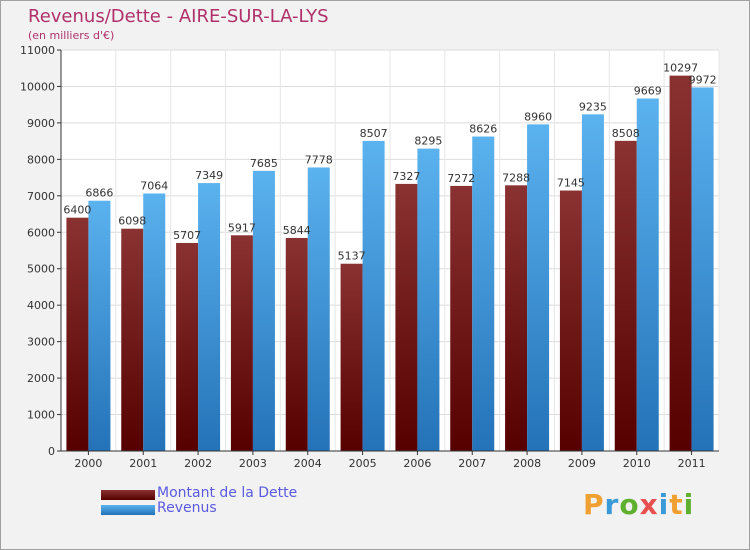 The height and width of the screenshot is (550, 750). What do you see at coordinates (187, 235) in the screenshot?
I see `data-label-dette: 5707` at bounding box center [187, 235].